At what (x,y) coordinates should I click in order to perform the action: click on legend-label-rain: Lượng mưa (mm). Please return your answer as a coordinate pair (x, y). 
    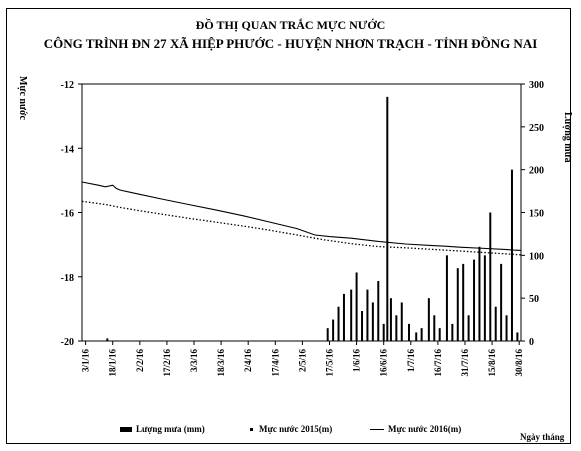
    Looking at the image, I should click on (170, 429).